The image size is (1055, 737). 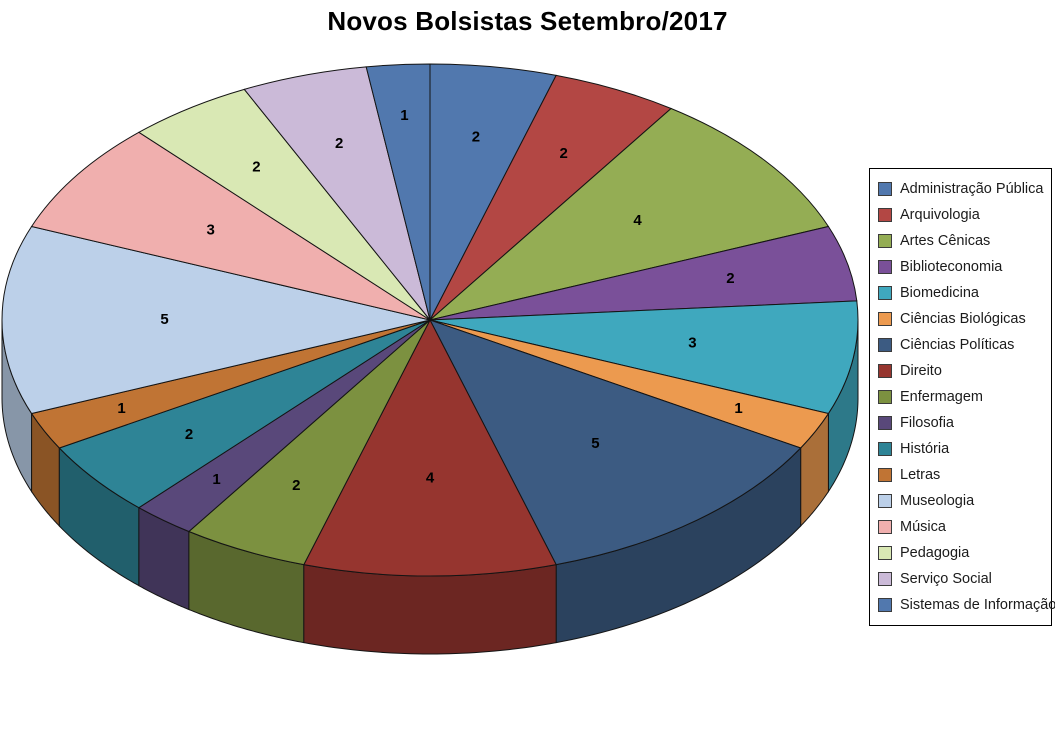 What do you see at coordinates (942, 396) in the screenshot?
I see `legend-item-label: Enfermagem` at bounding box center [942, 396].